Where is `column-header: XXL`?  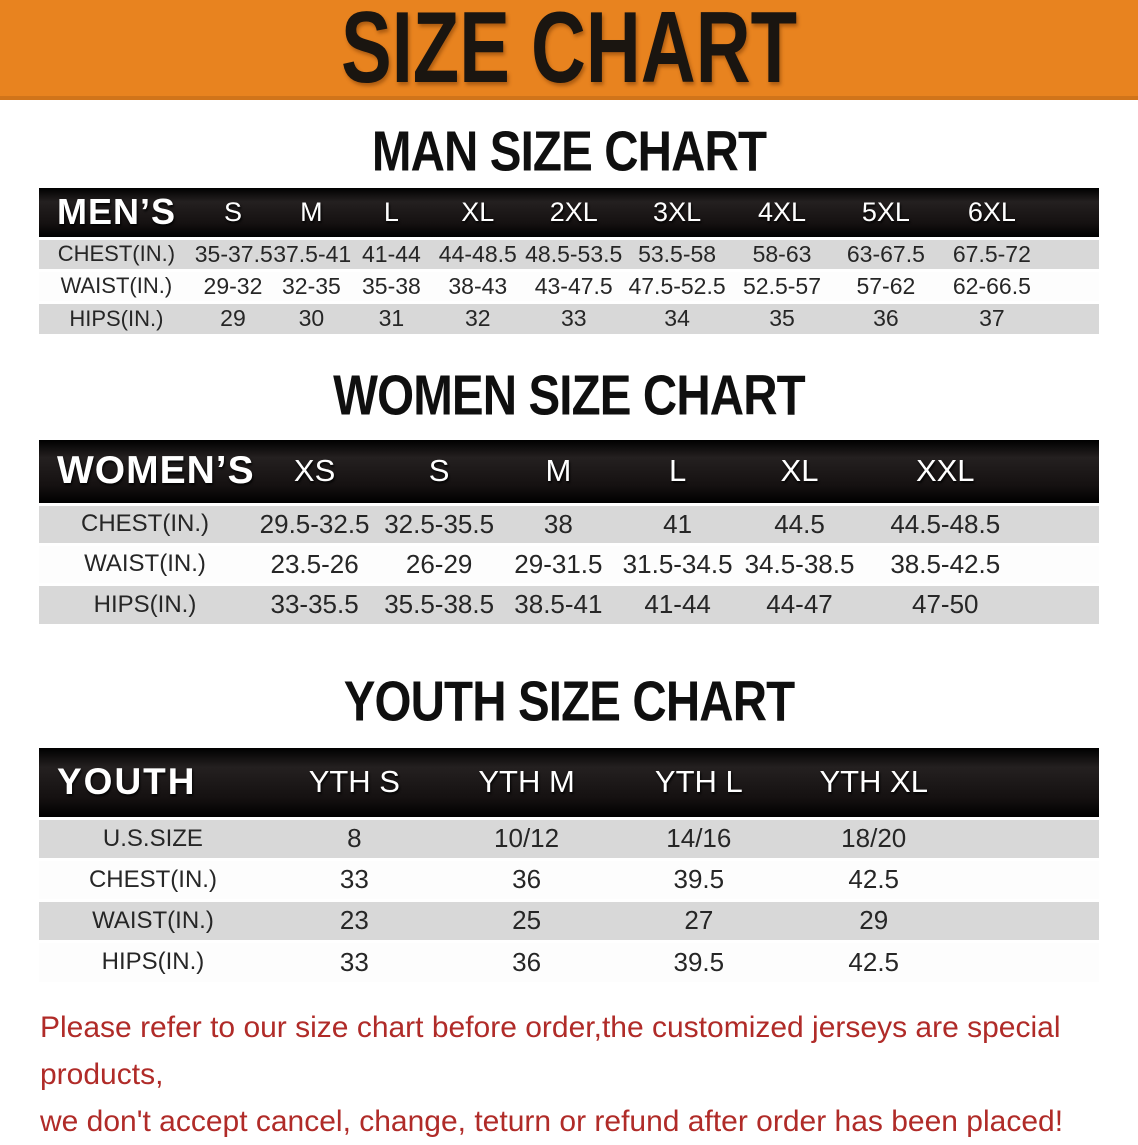
column-header: XXL is located at coordinates (945, 472).